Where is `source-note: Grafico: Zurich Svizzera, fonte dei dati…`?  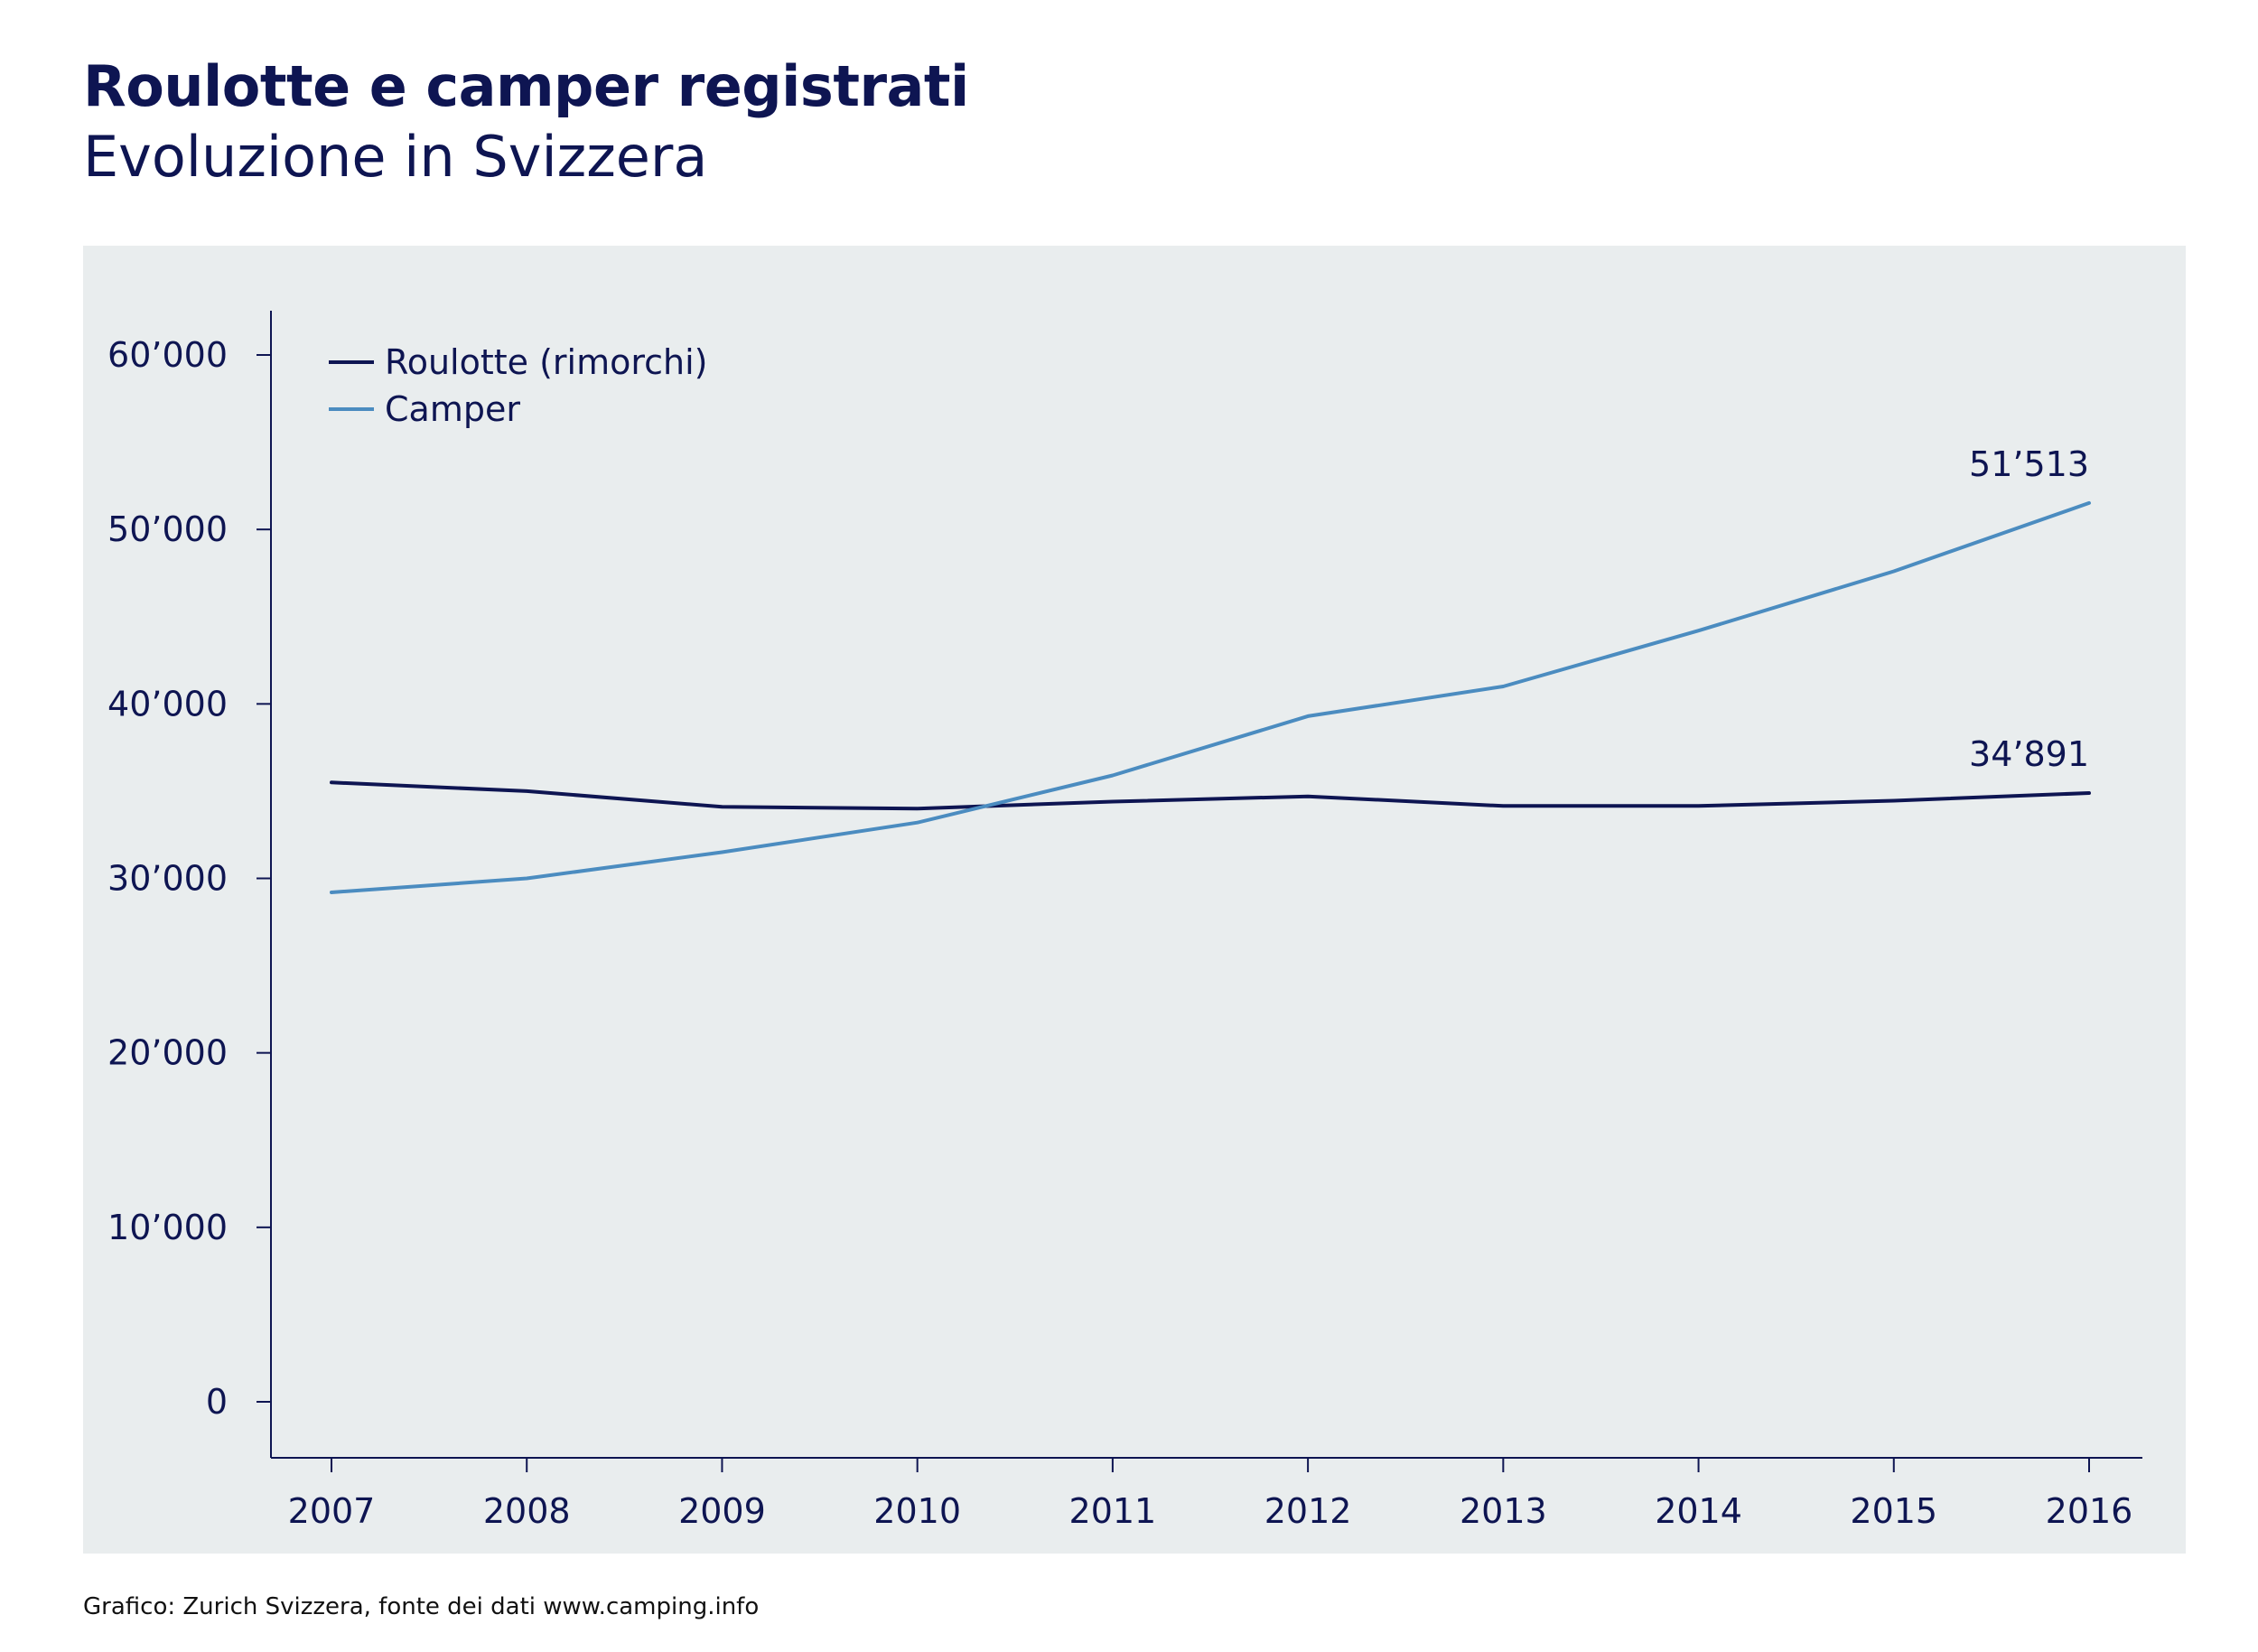
source-note: Grafico: Zurich Svizzera, fonte dei dati… is located at coordinates (421, 1606).